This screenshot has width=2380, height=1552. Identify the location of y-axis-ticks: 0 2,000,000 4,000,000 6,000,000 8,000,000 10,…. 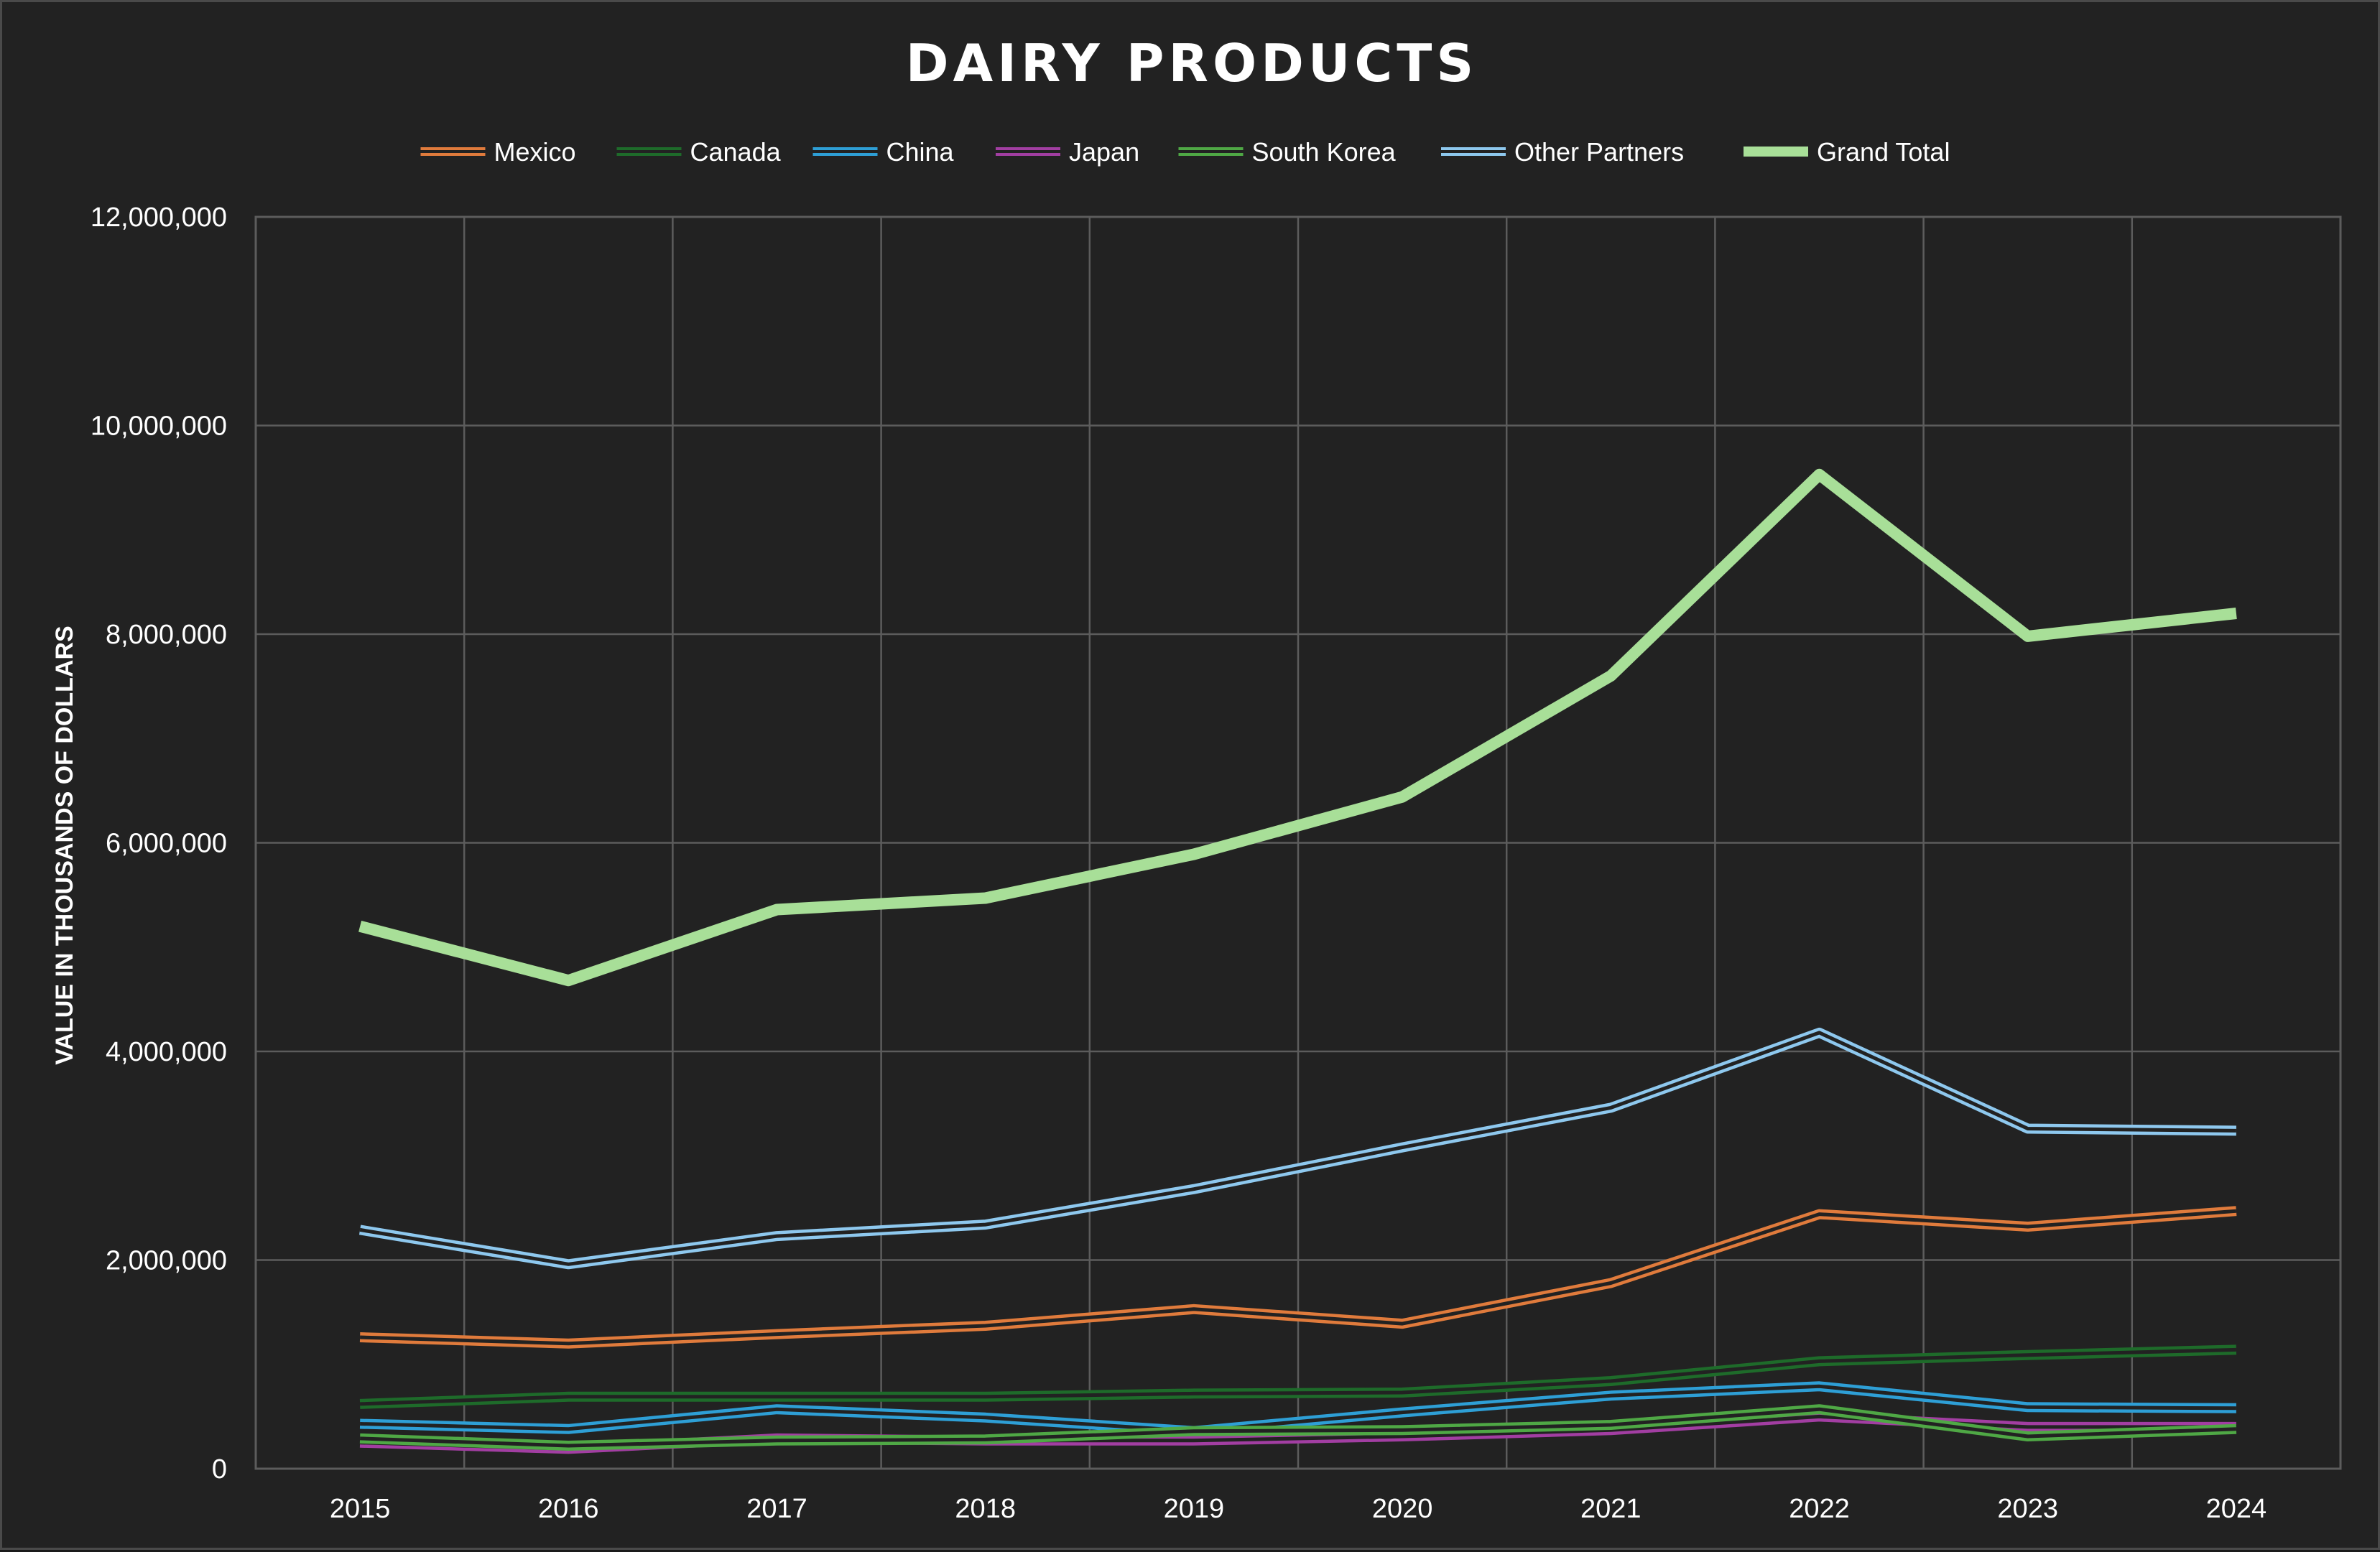
(159, 843).